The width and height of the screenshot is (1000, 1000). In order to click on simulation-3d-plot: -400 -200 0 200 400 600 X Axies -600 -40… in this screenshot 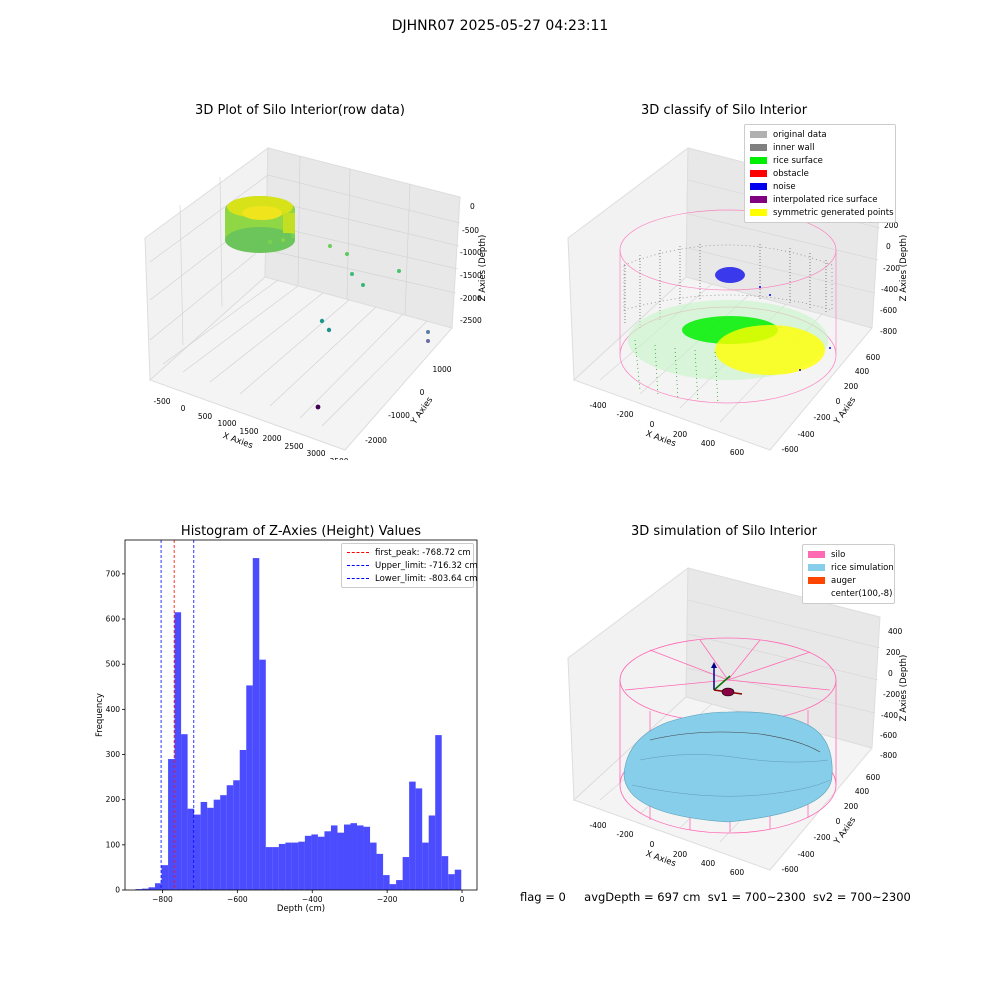, I will do `click(738, 721)`.